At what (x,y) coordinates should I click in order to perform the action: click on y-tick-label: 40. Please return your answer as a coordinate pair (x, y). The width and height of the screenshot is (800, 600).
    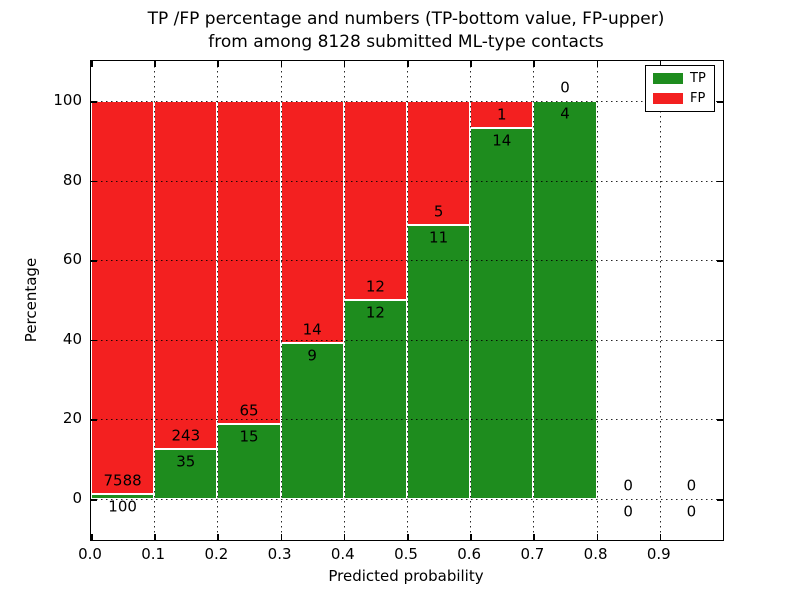
    Looking at the image, I should click on (72, 338).